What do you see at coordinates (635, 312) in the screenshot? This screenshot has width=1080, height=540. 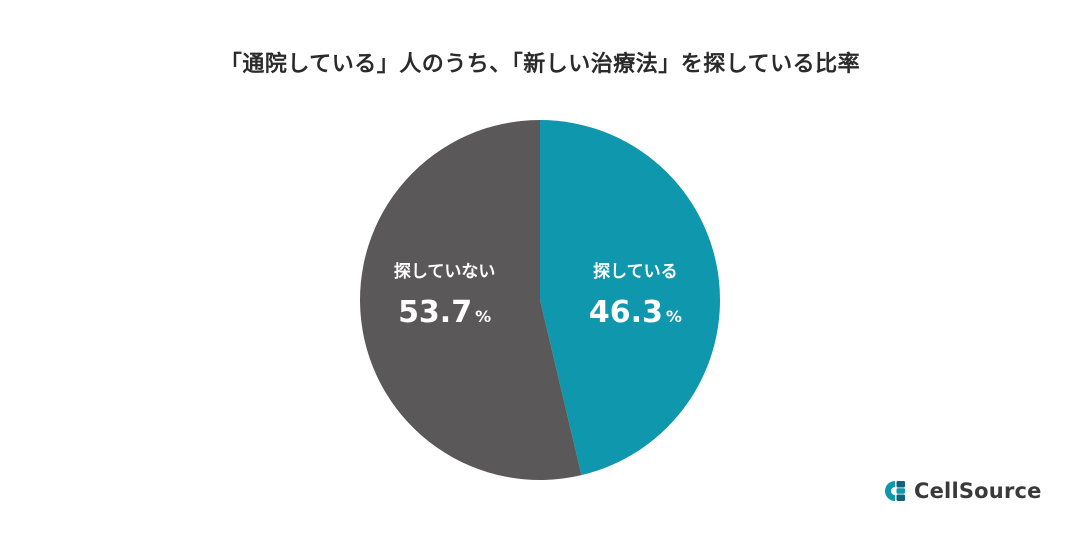 I see `slice-value-0: 46.3%` at bounding box center [635, 312].